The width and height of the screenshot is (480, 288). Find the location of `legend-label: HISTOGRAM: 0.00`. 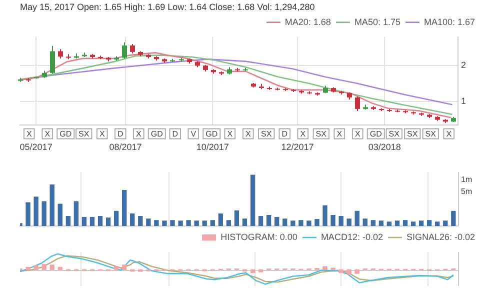

legend-label: HISTOGRAM: 0.00 is located at coordinates (259, 237).